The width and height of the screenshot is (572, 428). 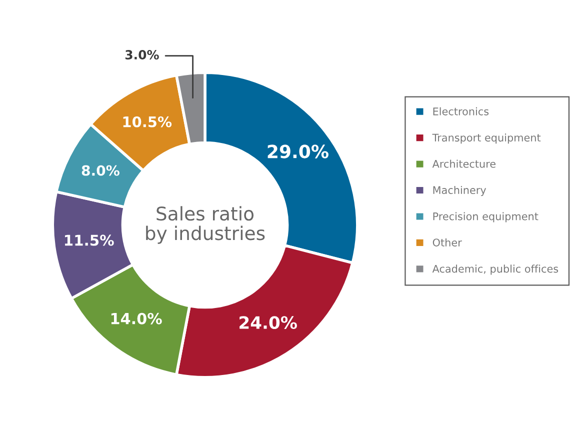 What do you see at coordinates (205, 225) in the screenshot?
I see `text: Sales ratio by industries` at bounding box center [205, 225].